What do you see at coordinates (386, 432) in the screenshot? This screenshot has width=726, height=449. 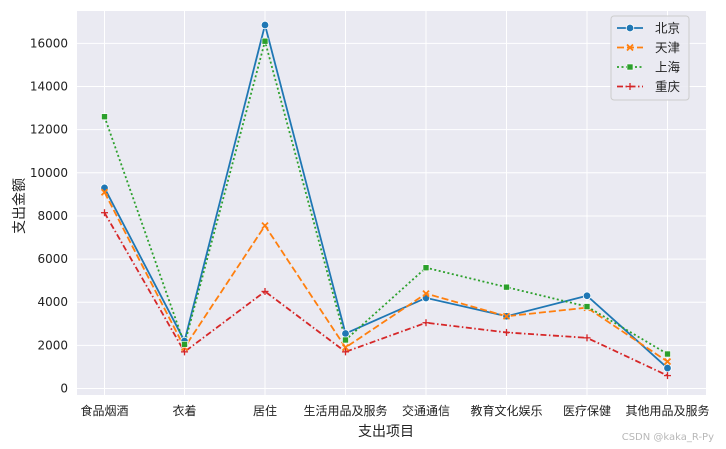 I see `x-axis-label: 支出项目` at bounding box center [386, 432].